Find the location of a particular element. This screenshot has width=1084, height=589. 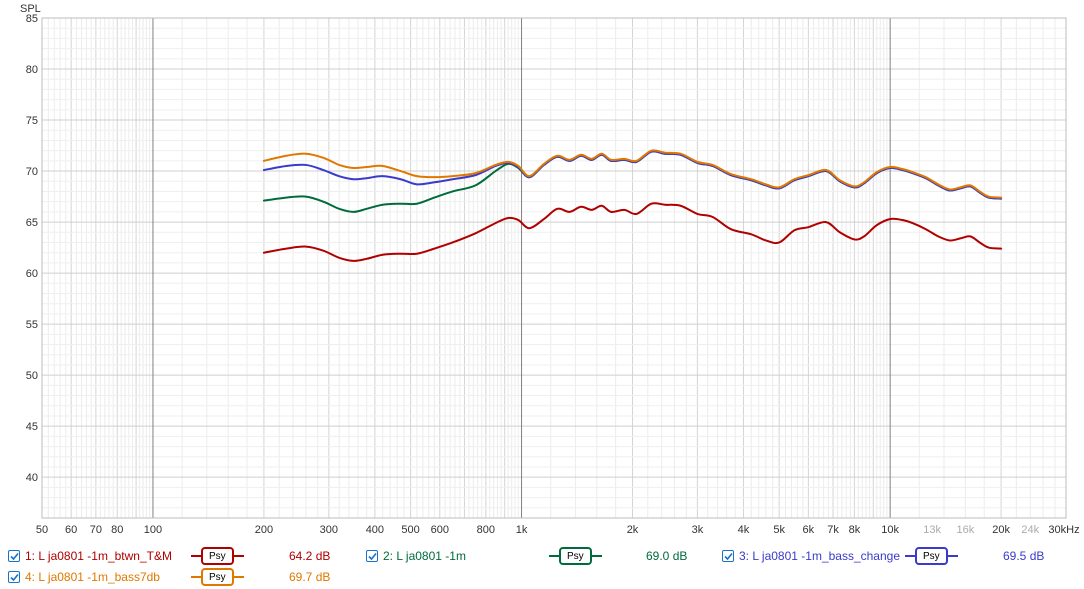

x-tick-label: 50 is located at coordinates (42, 530).